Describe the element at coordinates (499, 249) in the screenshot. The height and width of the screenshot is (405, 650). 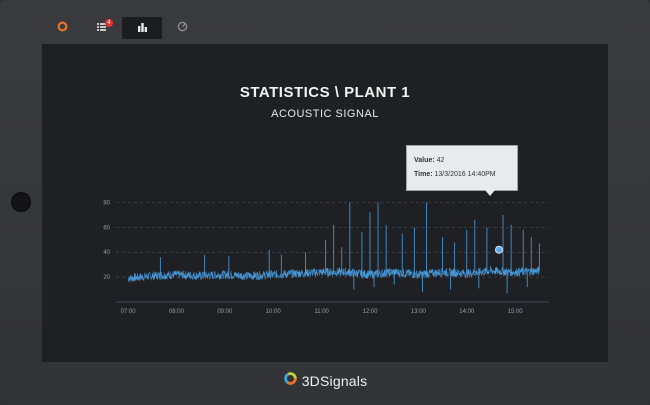
I see `highlighted-data-point` at that location.